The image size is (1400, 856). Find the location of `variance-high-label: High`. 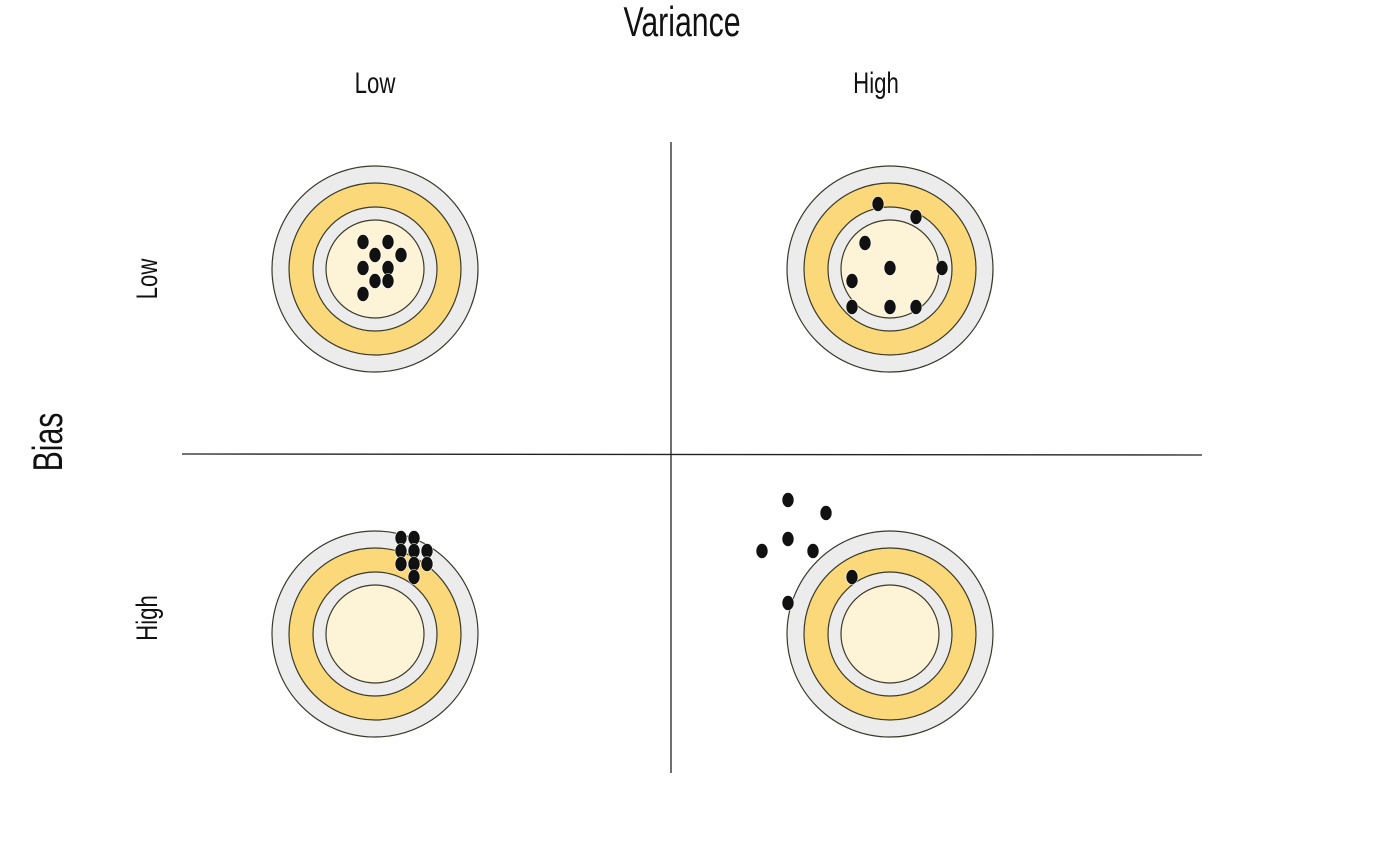

variance-high-label: High is located at coordinates (876, 83).